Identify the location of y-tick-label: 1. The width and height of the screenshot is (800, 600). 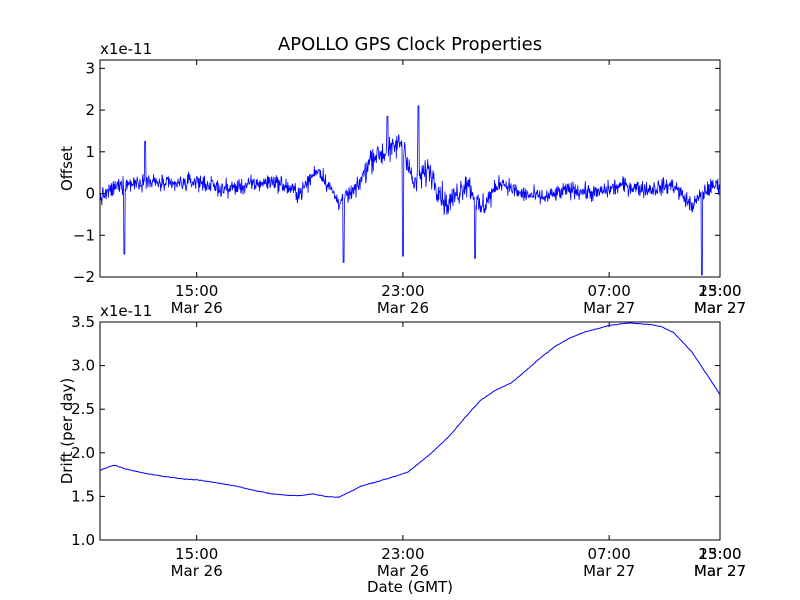
(90, 152).